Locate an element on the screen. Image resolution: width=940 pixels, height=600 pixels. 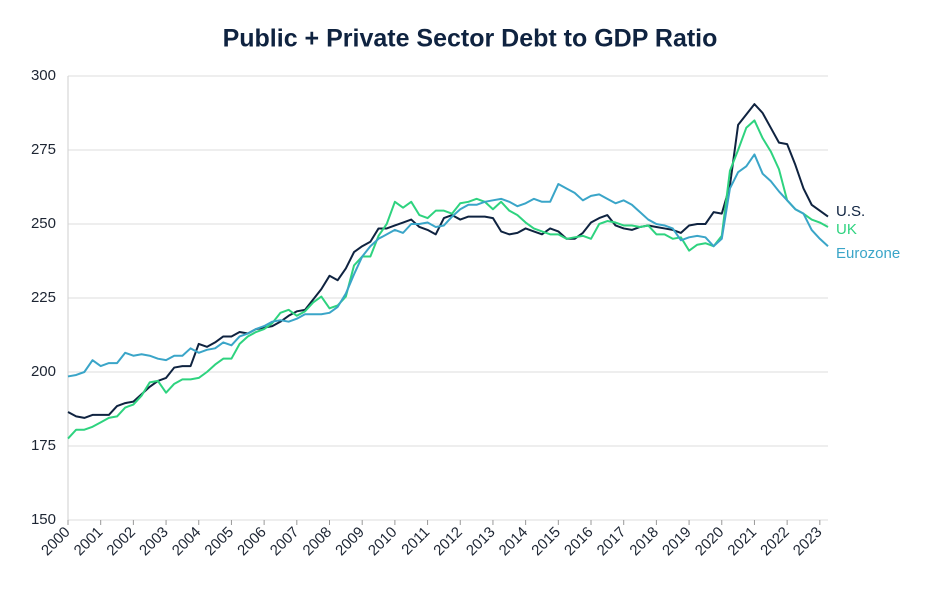
x-tick-label: 2016 is located at coordinates (579, 542).